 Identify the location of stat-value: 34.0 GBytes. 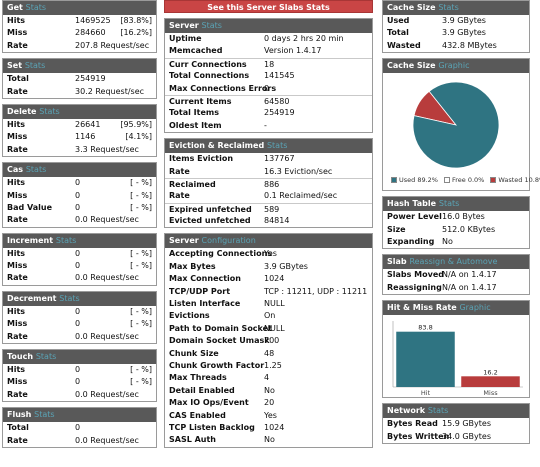
(467, 436).